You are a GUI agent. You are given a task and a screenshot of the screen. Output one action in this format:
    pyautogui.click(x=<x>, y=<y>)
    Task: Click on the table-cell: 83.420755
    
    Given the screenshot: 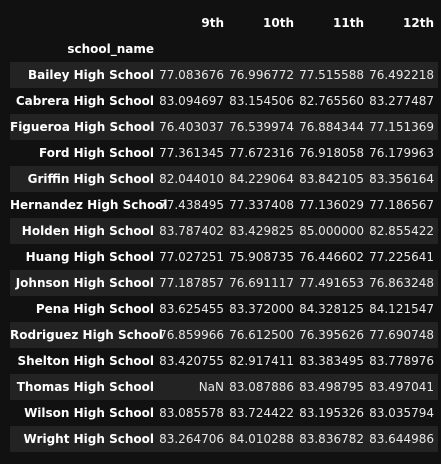 What is the action you would take?
    pyautogui.click(x=191, y=361)
    